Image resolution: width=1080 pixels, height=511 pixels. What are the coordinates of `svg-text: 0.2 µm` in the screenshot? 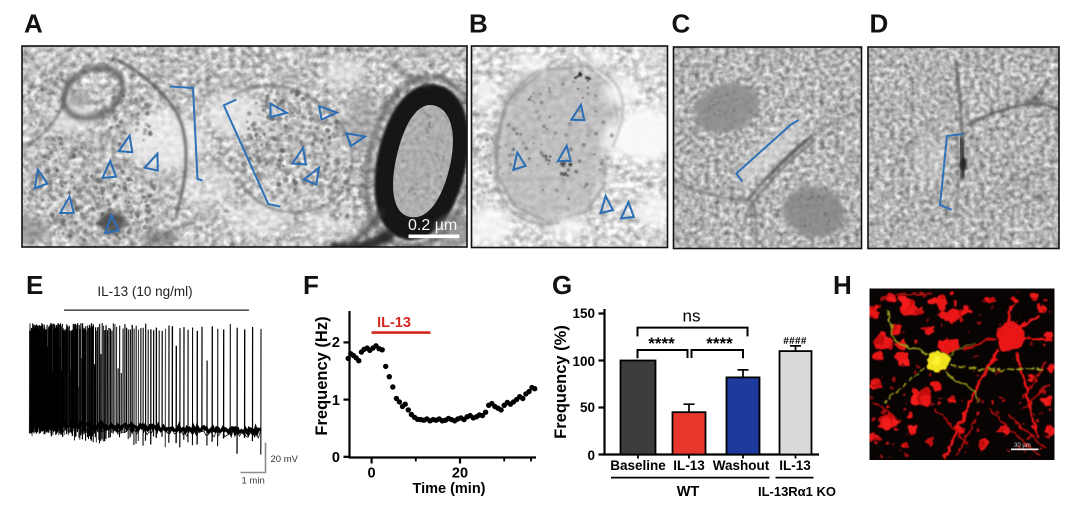 It's located at (432, 225).